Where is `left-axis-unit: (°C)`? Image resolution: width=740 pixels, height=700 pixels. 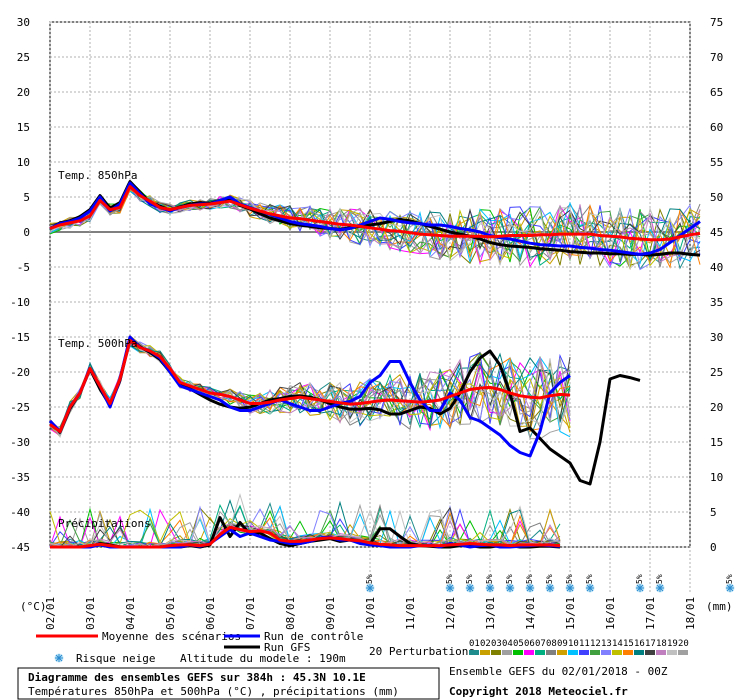 left-axis-unit: (°C) is located at coordinates (33, 606).